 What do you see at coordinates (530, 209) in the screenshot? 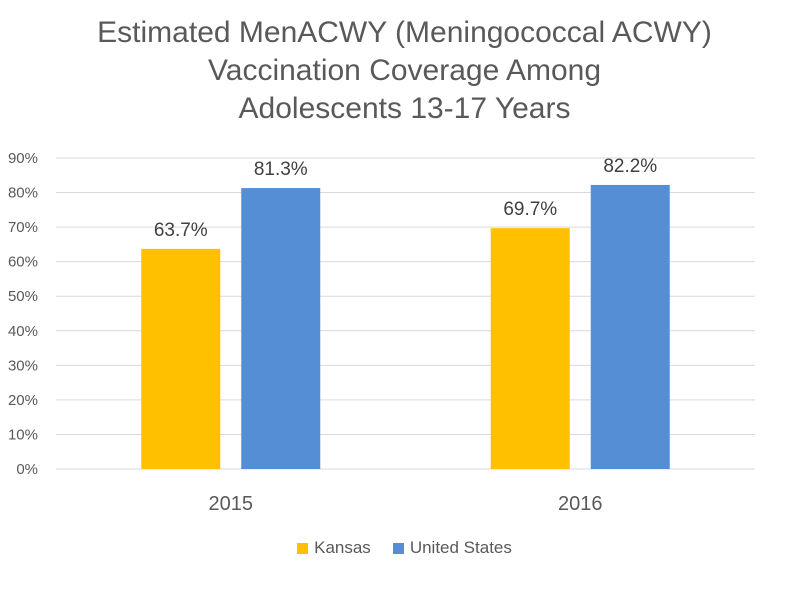
I see `data-label: 69.7%` at bounding box center [530, 209].